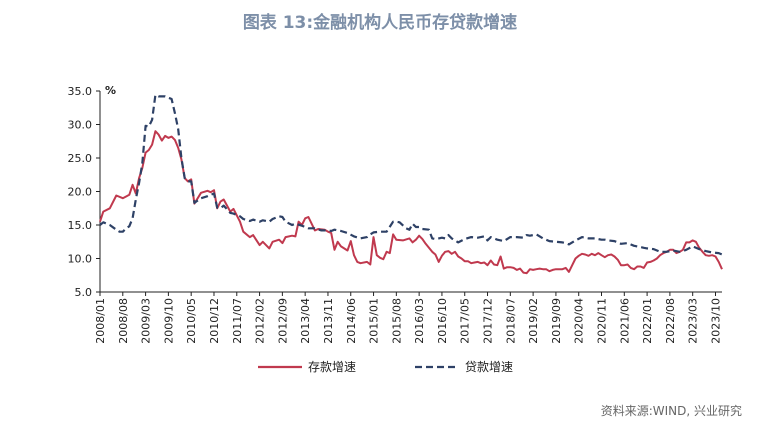 The height and width of the screenshot is (427, 760). What do you see at coordinates (214, 321) in the screenshot?
I see `x-tick-label: 2010/12` at bounding box center [214, 321].